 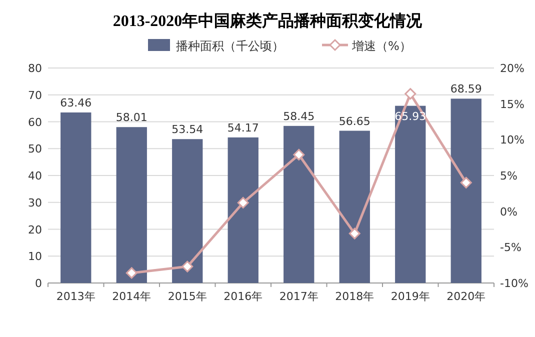 I want to click on data-label: 58.45, so click(x=299, y=116).